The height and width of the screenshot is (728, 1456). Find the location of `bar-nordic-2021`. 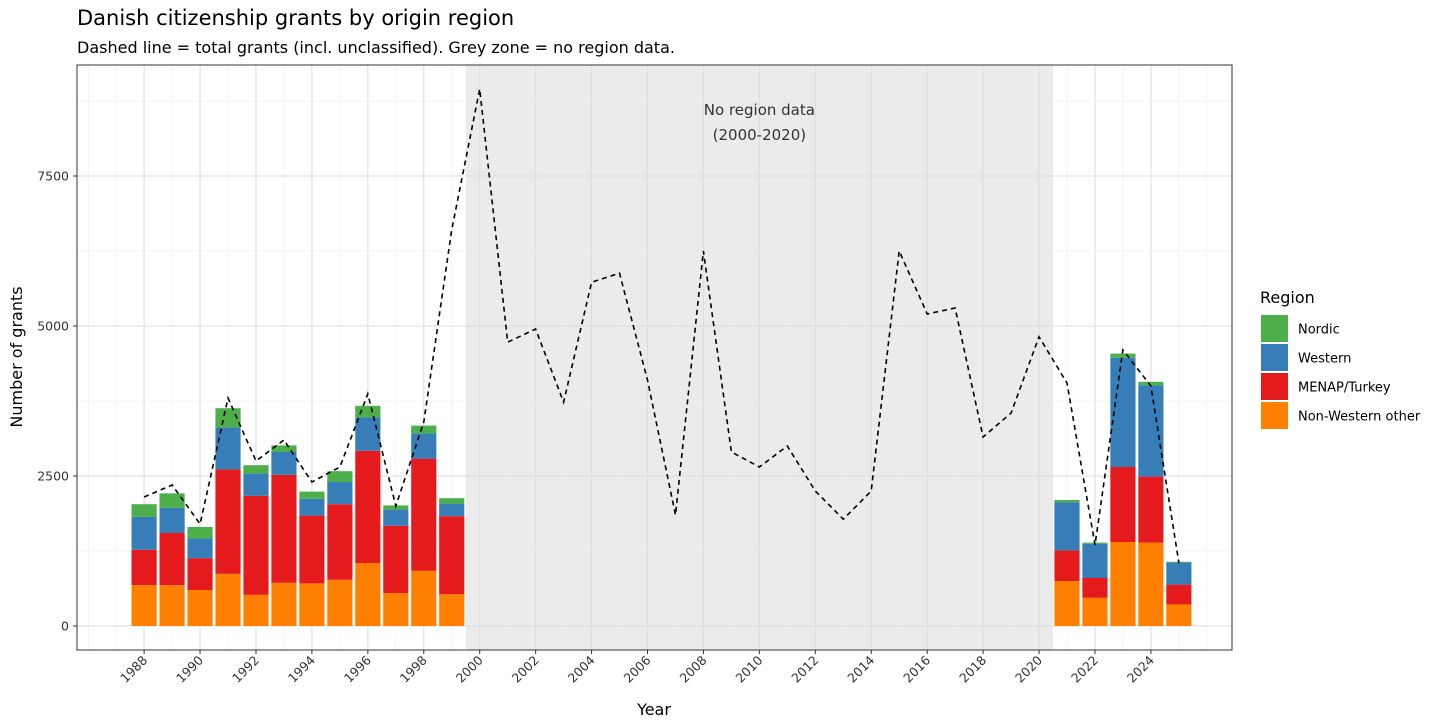

bar-nordic-2021 is located at coordinates (1067, 501).